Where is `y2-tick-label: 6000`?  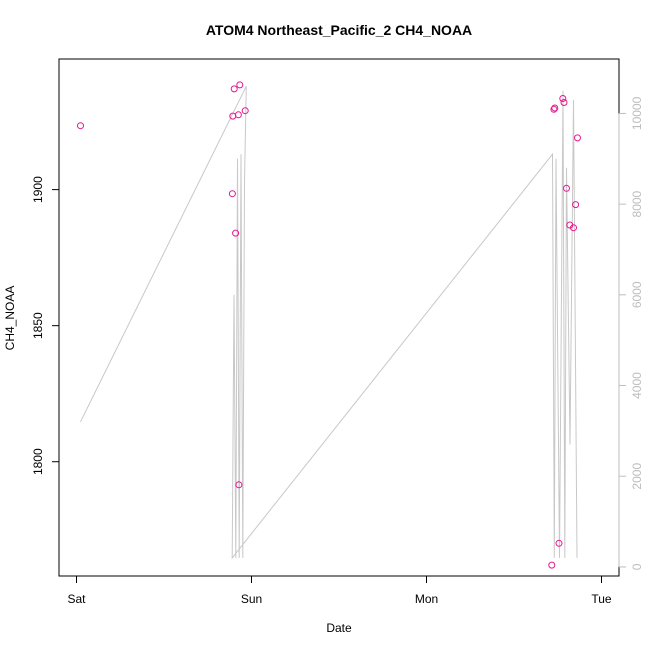 y2-tick-label: 6000 is located at coordinates (637, 294).